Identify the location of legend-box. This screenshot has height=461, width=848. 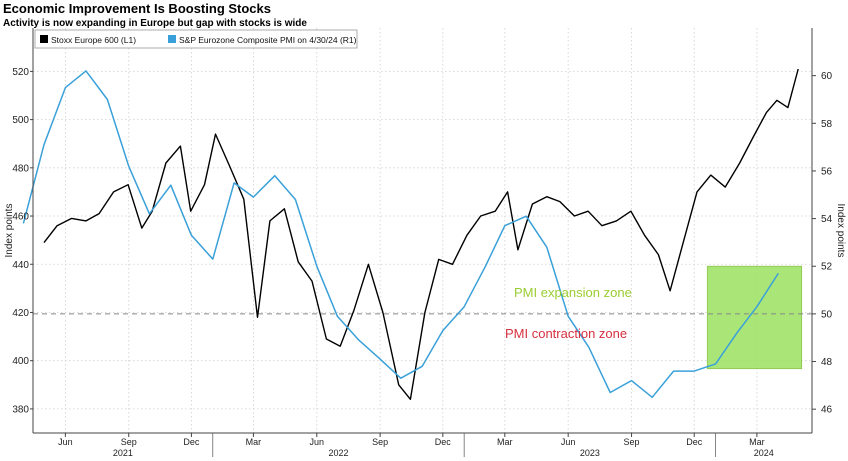
(196, 39).